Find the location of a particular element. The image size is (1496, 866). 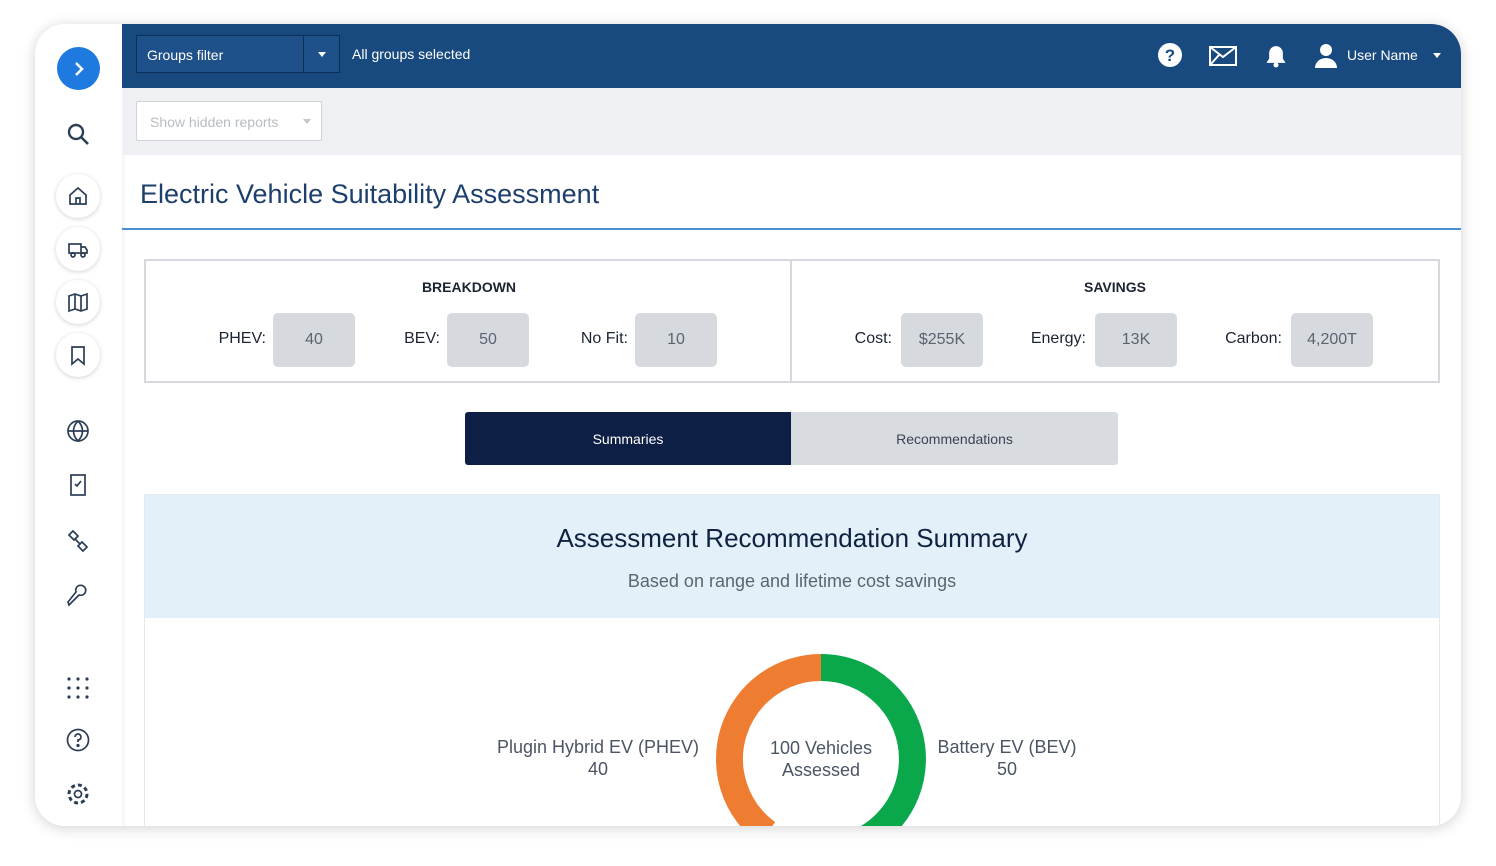

summary-title: Assessment Recommendation Summary is located at coordinates (792, 538).